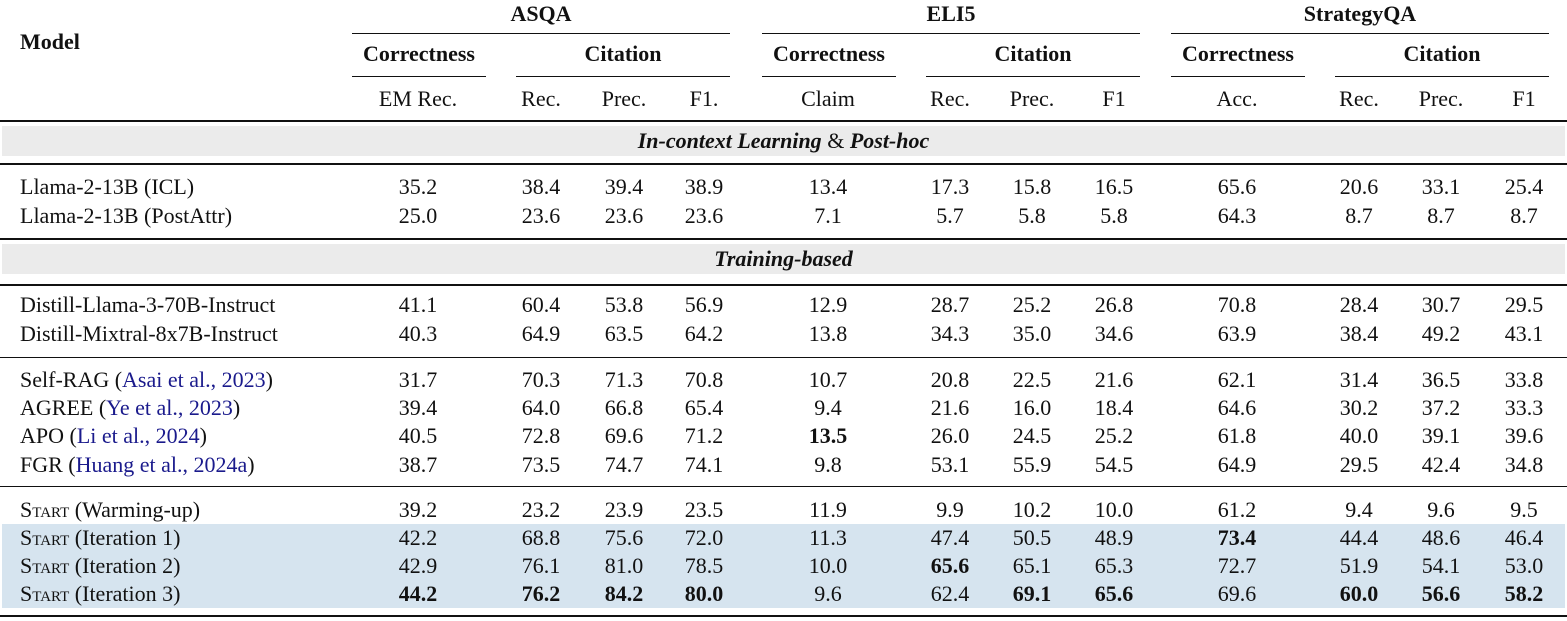 This screenshot has width=1567, height=621. I want to click on table-cell: 40.3, so click(418, 333).